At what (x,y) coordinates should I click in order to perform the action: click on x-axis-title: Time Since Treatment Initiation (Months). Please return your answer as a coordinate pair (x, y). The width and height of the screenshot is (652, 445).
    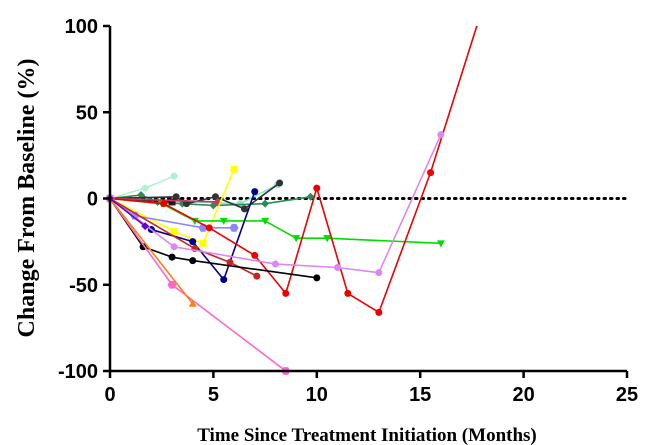
    Looking at the image, I should click on (367, 435).